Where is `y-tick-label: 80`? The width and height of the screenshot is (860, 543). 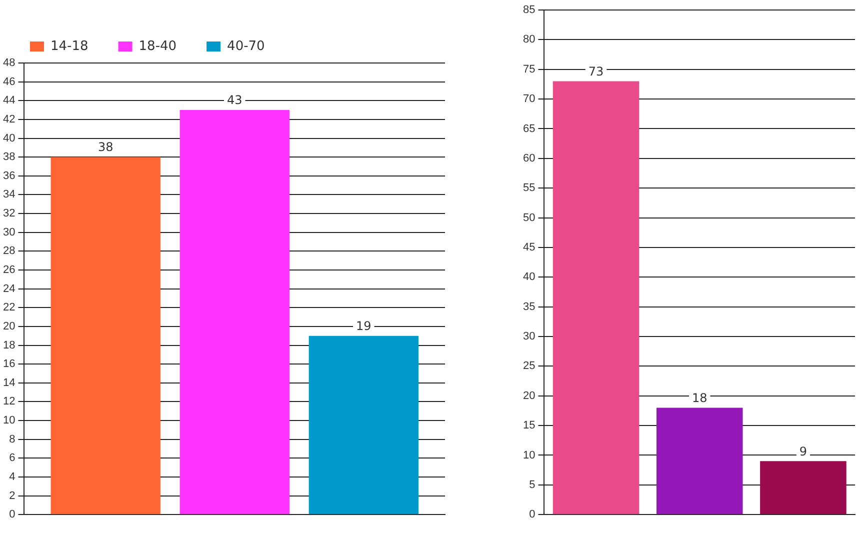
y-tick-label: 80 is located at coordinates (529, 40).